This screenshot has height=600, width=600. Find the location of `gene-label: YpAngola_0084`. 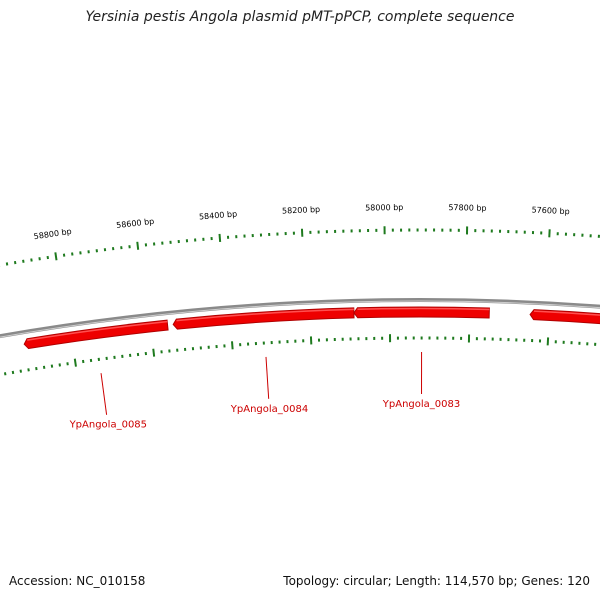

gene-label: YpAngola_0084 is located at coordinates (269, 409).